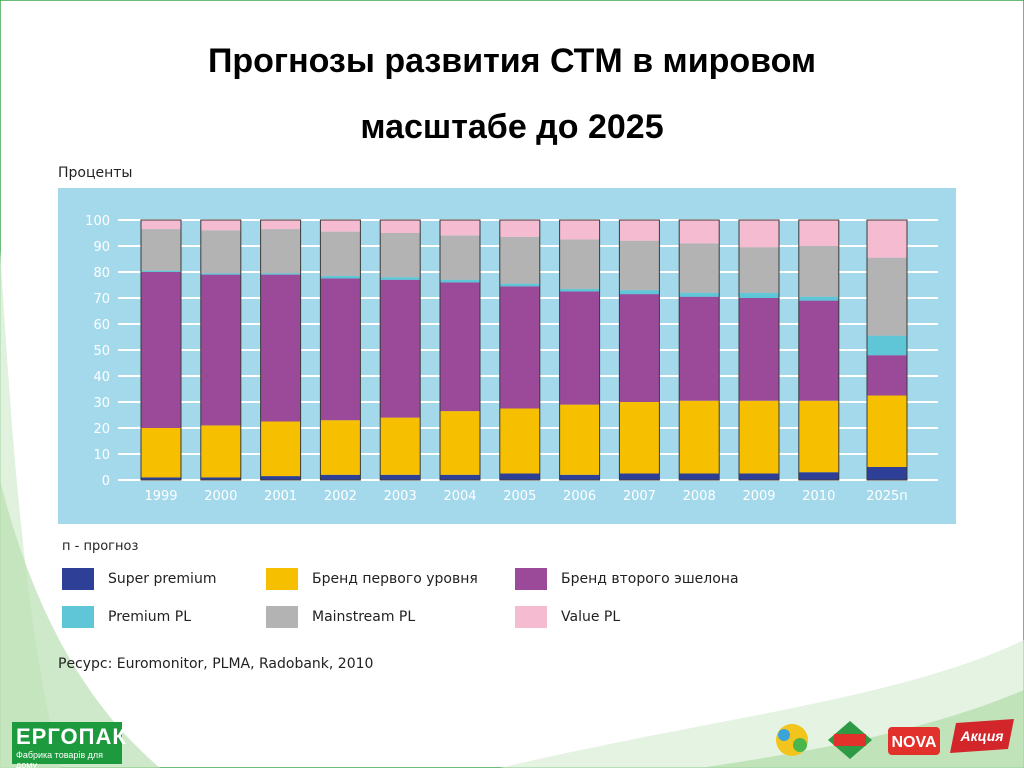  I want to click on bar-segment-premium_pl-2000, so click(220, 274).